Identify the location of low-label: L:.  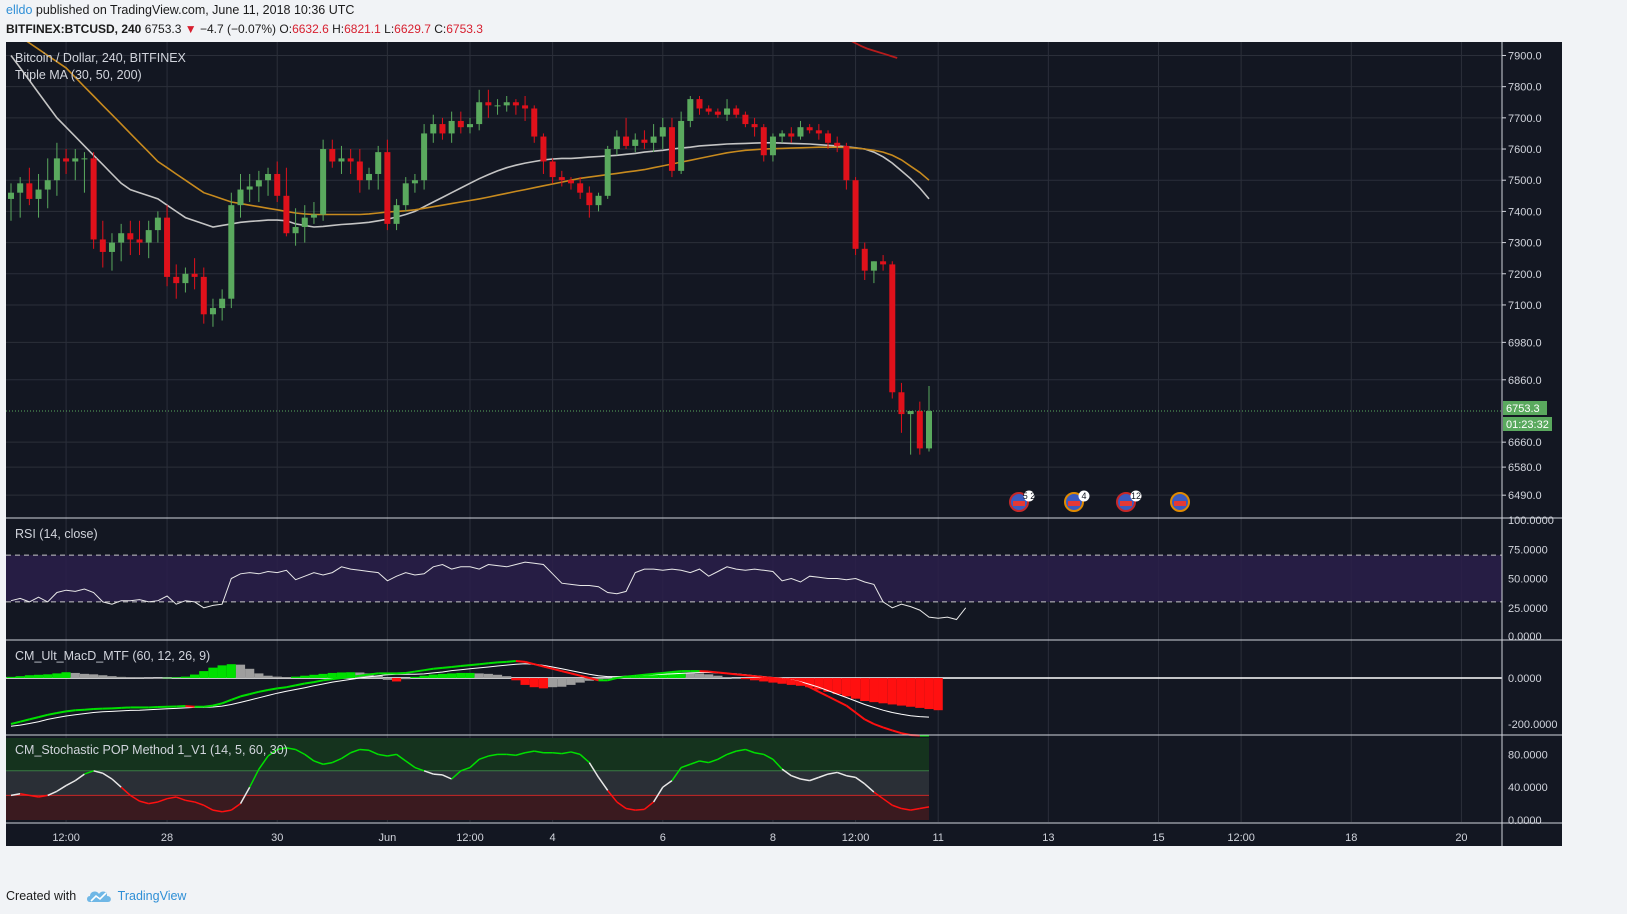
(389, 29).